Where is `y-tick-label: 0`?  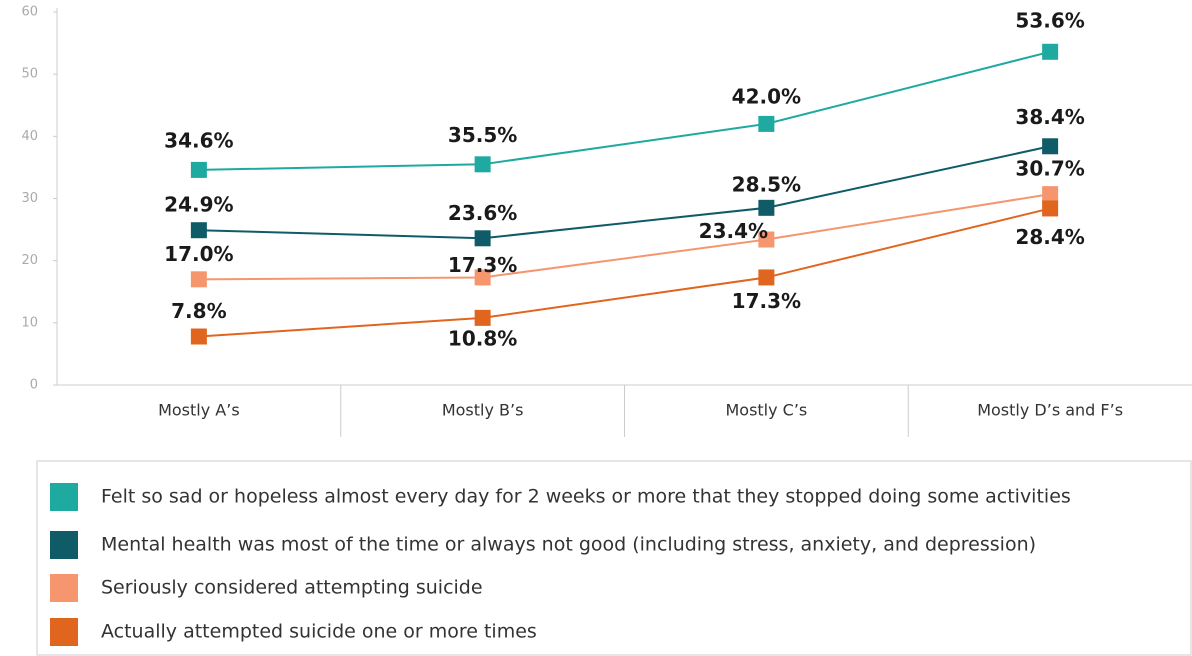 y-tick-label: 0 is located at coordinates (34, 385).